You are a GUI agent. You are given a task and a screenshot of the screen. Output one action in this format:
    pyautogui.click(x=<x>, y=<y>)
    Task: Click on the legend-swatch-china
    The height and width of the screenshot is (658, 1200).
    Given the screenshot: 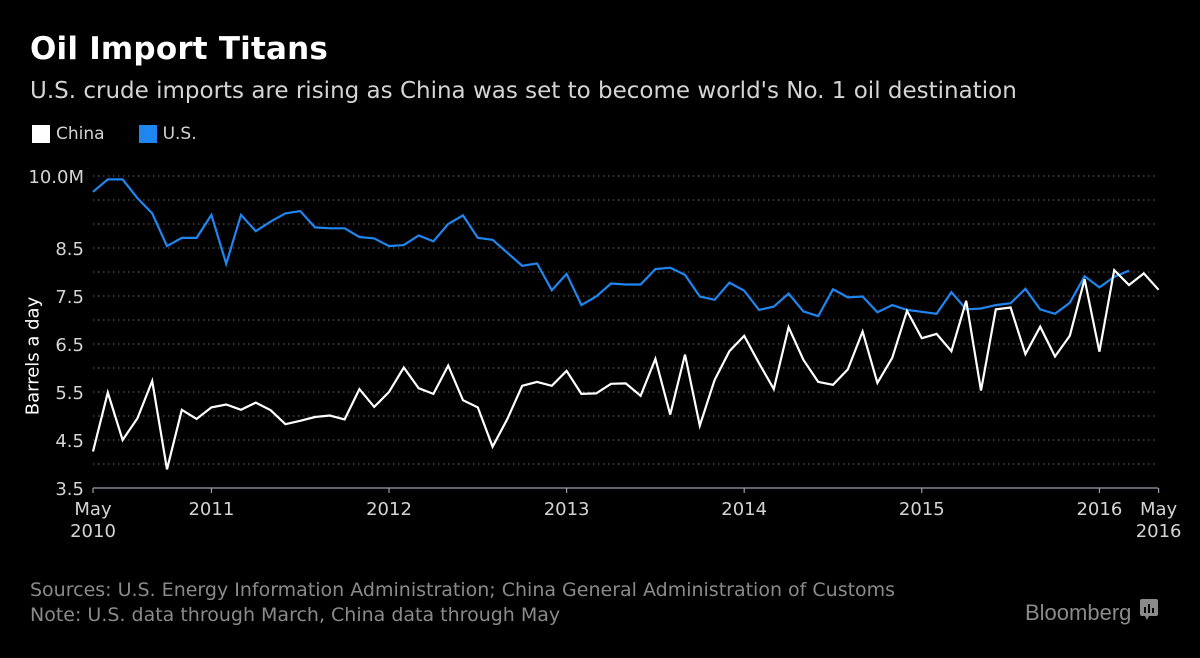 What is the action you would take?
    pyautogui.click(x=41, y=134)
    